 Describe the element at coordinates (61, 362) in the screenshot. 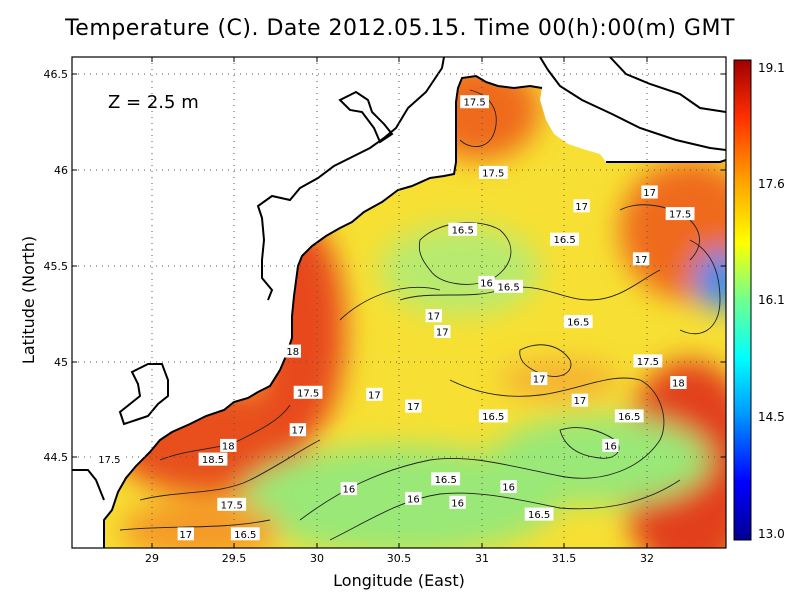

I see `y-tick-label: 45` at that location.